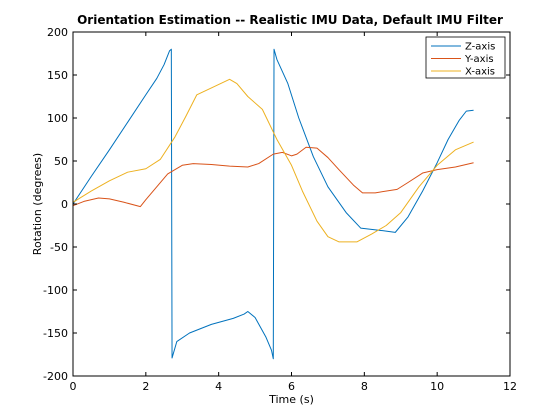 The width and height of the screenshot is (560, 420). I want to click on legend-label: X-axis, so click(480, 72).